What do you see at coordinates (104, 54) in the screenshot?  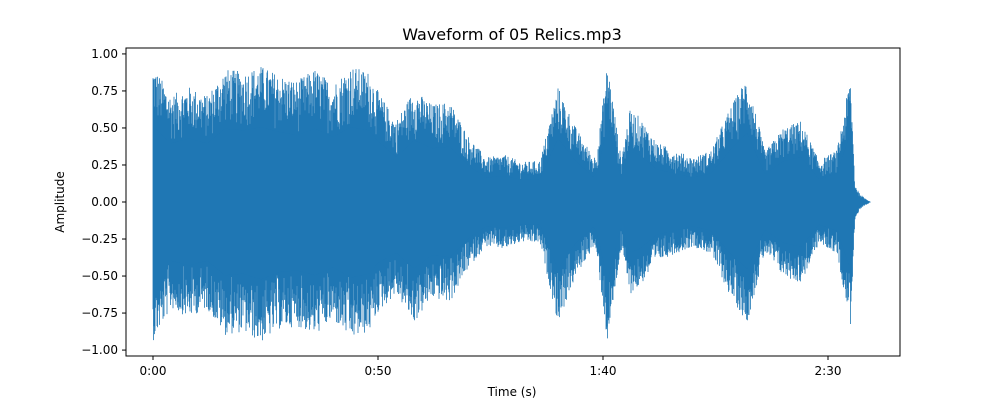 I see `y-tick-label: 1.00` at bounding box center [104, 54].